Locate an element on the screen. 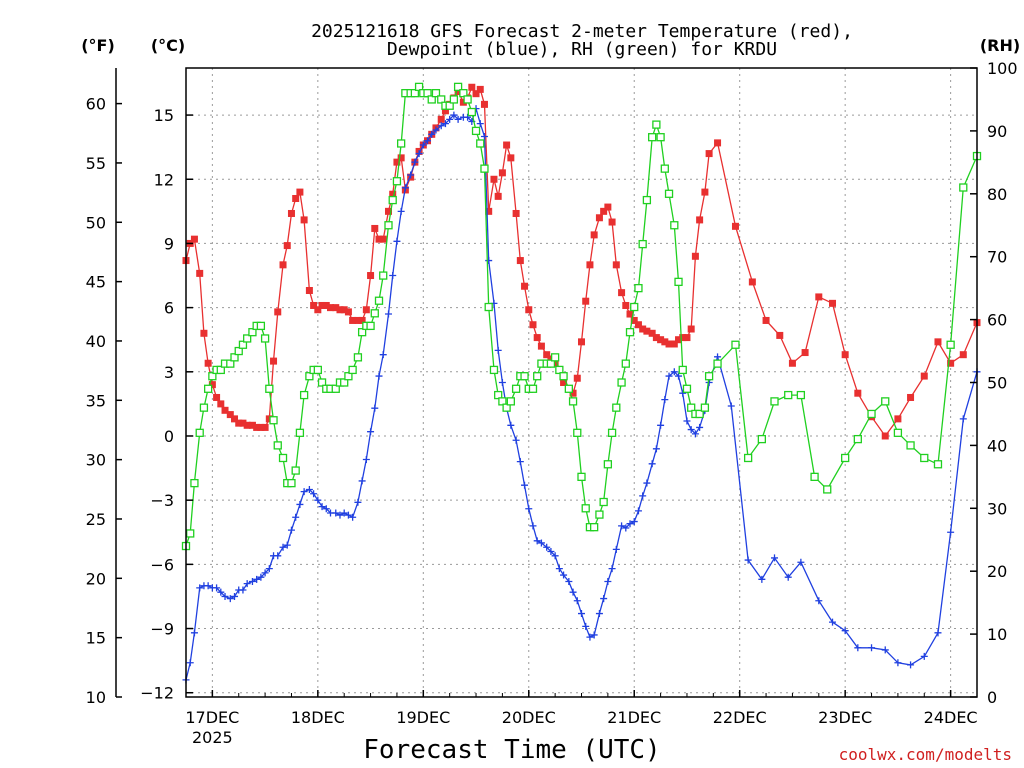  celsius-axis-unit: (°C) is located at coordinates (168, 45).